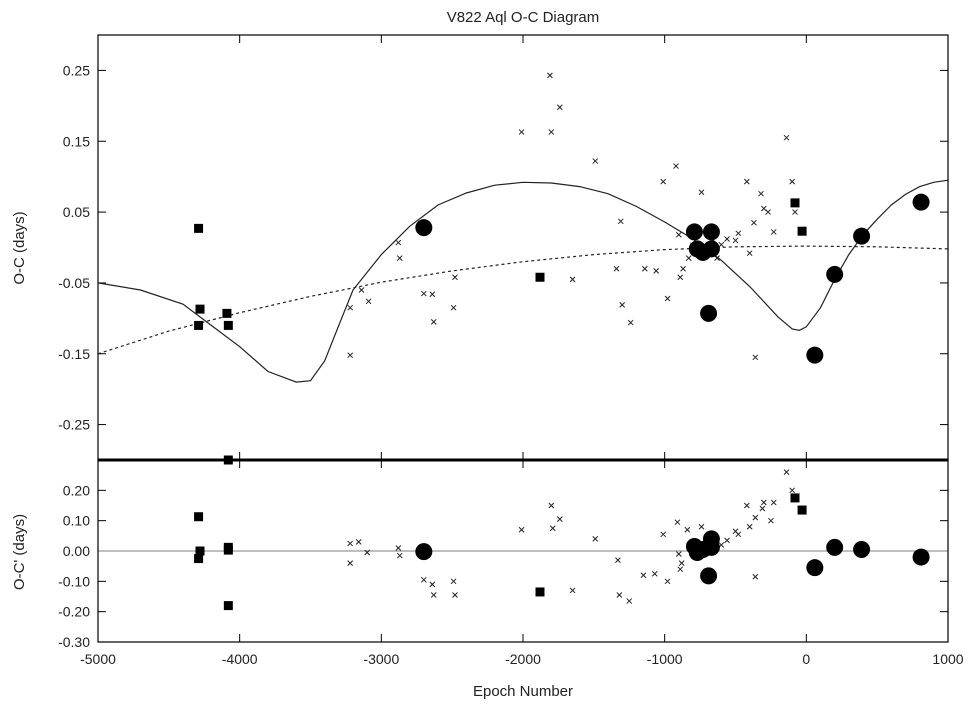 This screenshot has width=977, height=705. What do you see at coordinates (523, 17) in the screenshot?
I see `chart-title: V822 Aql O-C Diagram` at bounding box center [523, 17].